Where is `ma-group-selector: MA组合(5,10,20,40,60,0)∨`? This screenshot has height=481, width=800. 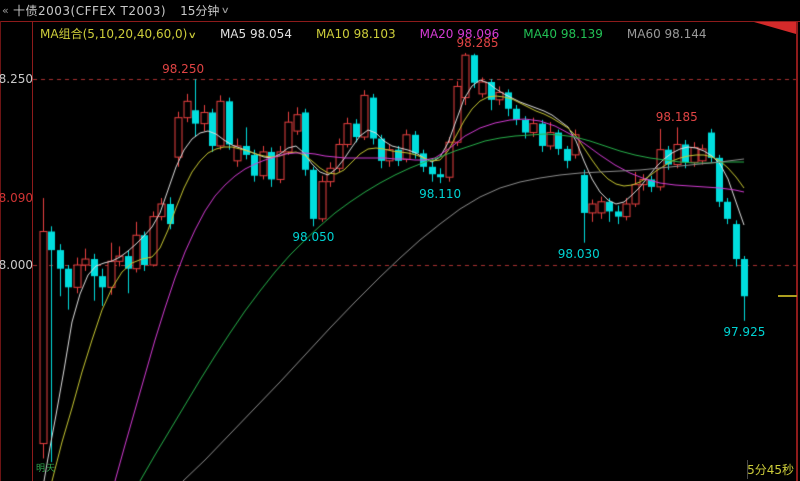 ma-group-selector: MA组合(5,10,20,40,60,0)∨ is located at coordinates (119, 34).